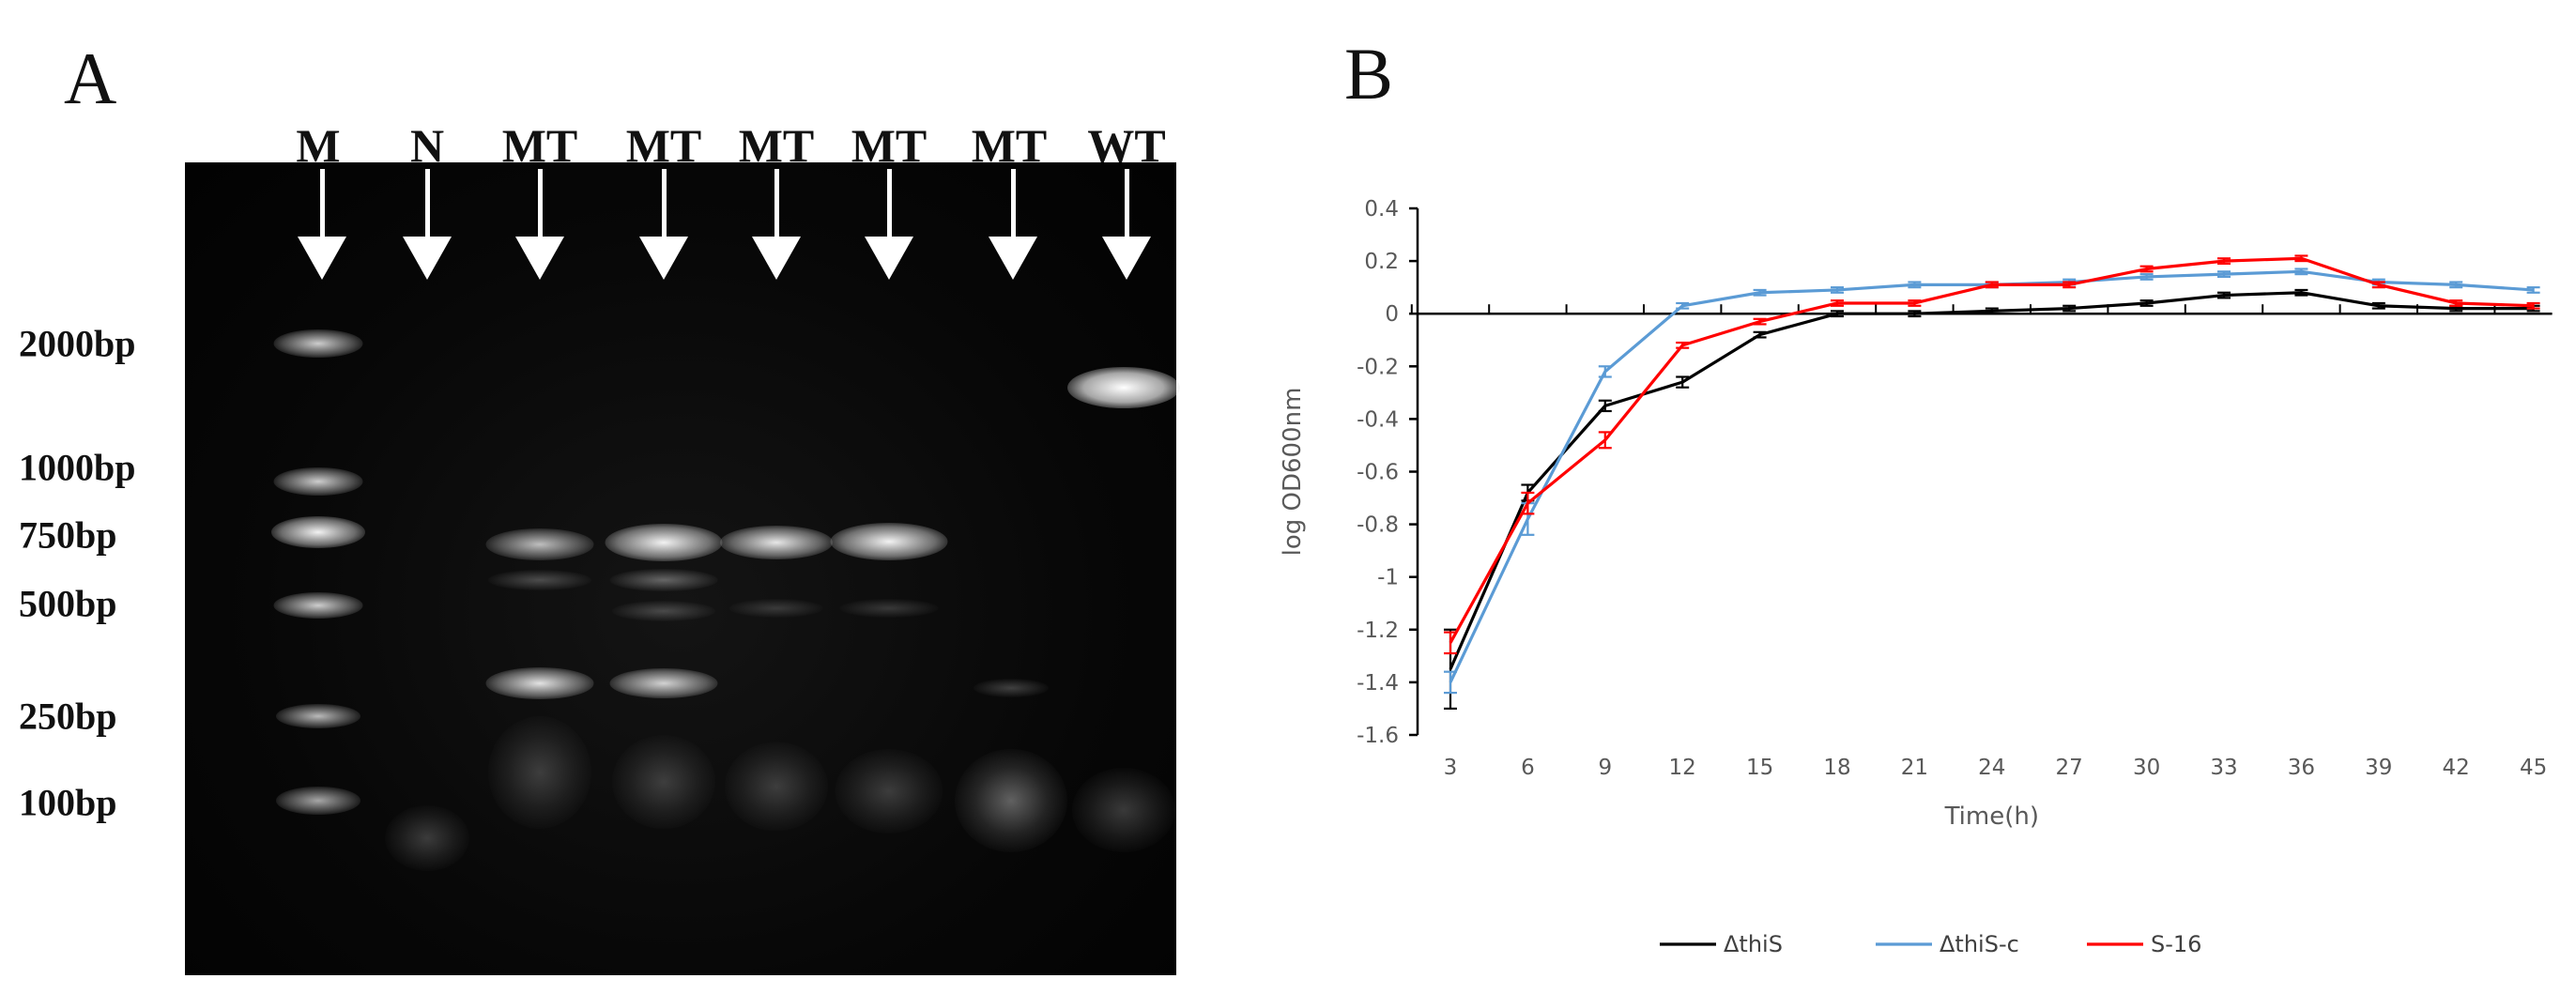 The image size is (2576, 994). Describe the element at coordinates (776, 608) in the screenshot. I see `band-mt3-faint` at that location.